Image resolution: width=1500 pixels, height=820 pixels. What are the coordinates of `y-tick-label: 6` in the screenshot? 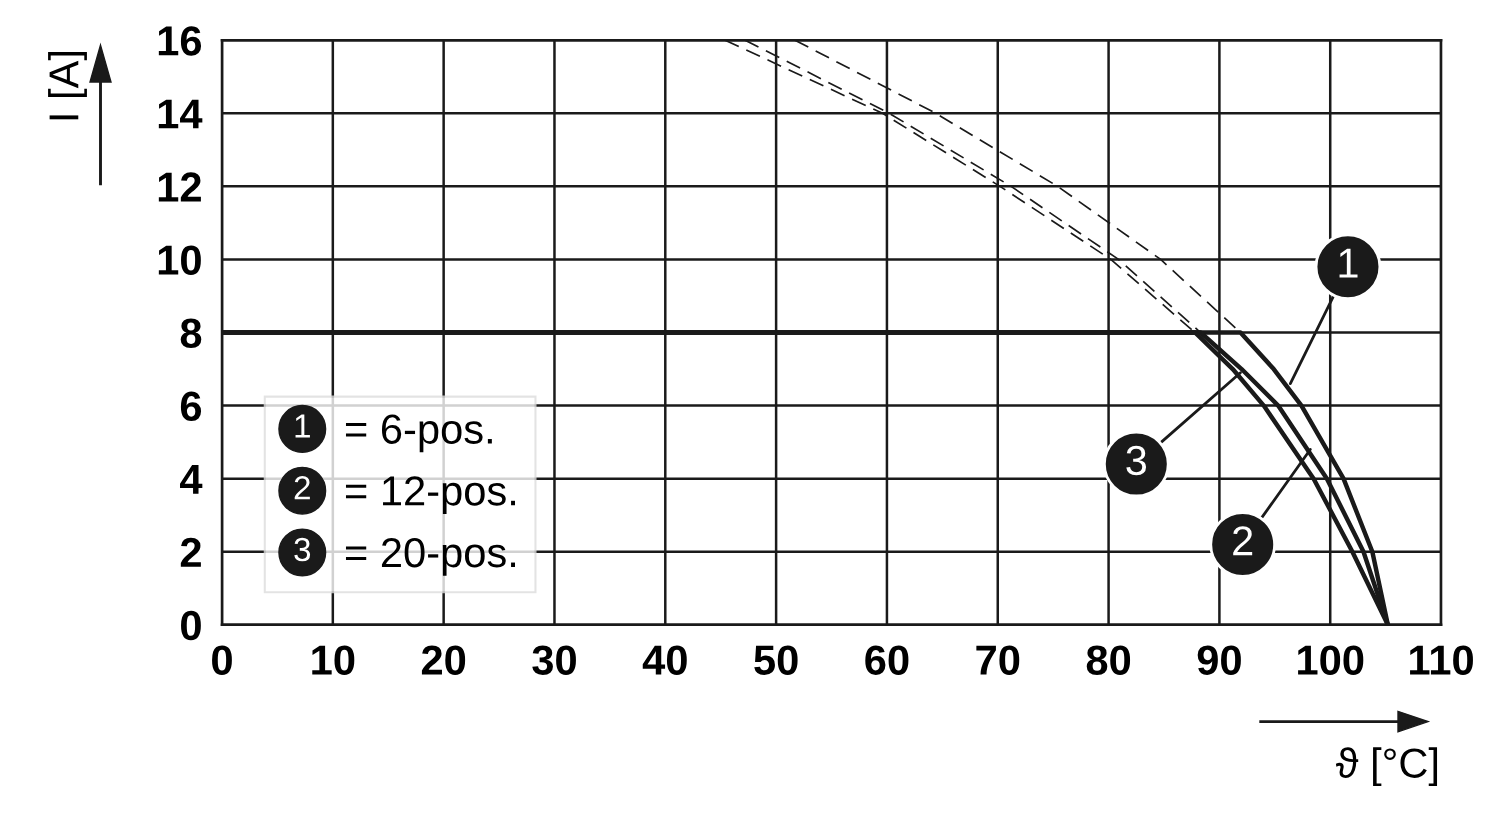 It's located at (191, 406).